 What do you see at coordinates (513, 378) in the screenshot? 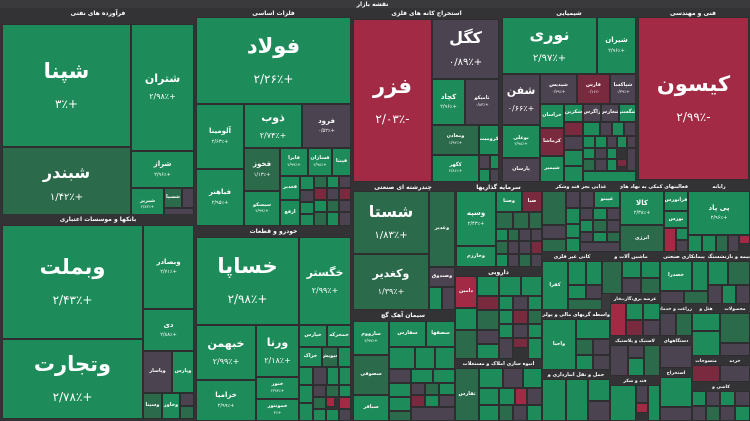
I see `tile-salvand` at bounding box center [513, 378].